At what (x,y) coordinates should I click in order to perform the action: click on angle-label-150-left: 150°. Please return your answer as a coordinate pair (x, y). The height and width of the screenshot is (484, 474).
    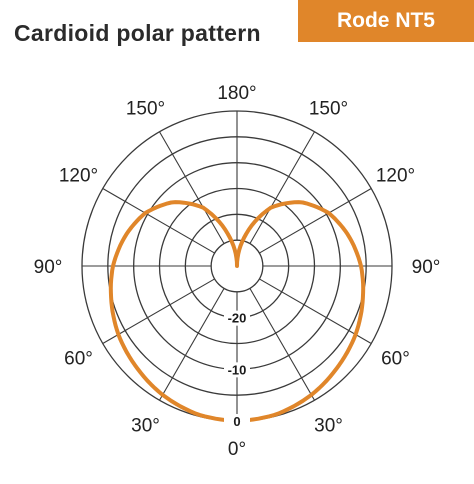
    Looking at the image, I should click on (145, 109).